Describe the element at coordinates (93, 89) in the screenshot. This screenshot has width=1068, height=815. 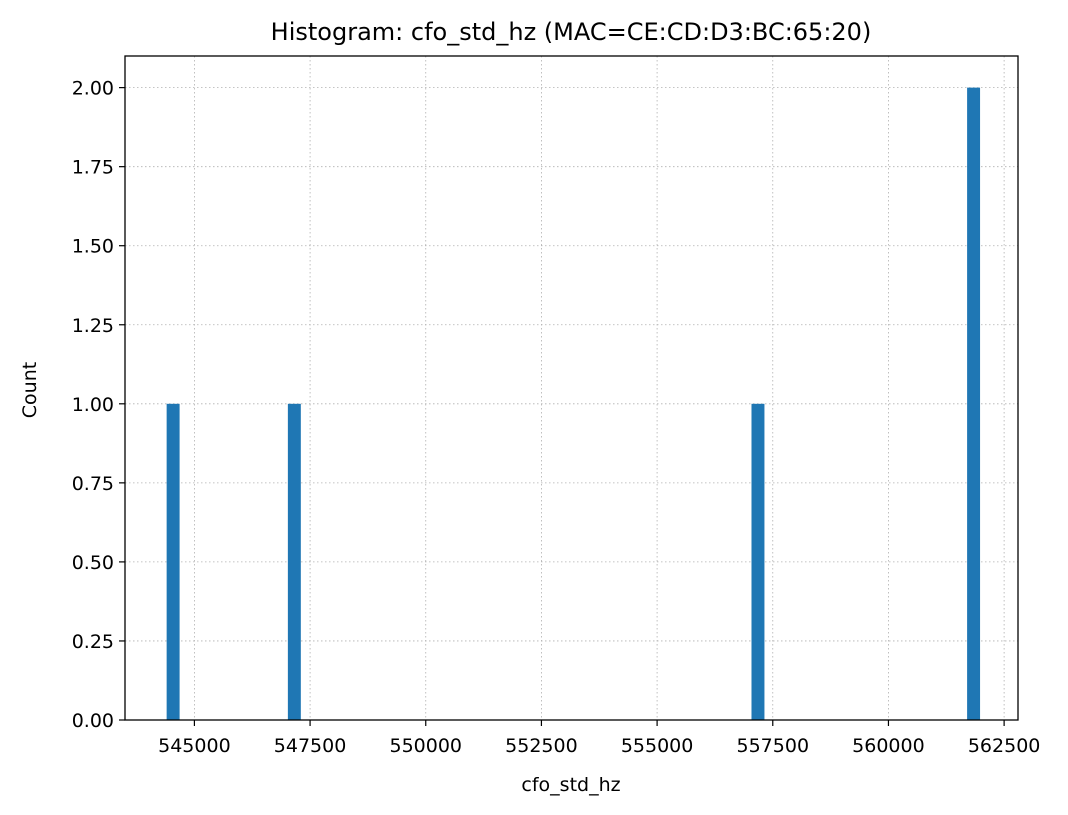
I see `y-tick-label: 2.00` at that location.